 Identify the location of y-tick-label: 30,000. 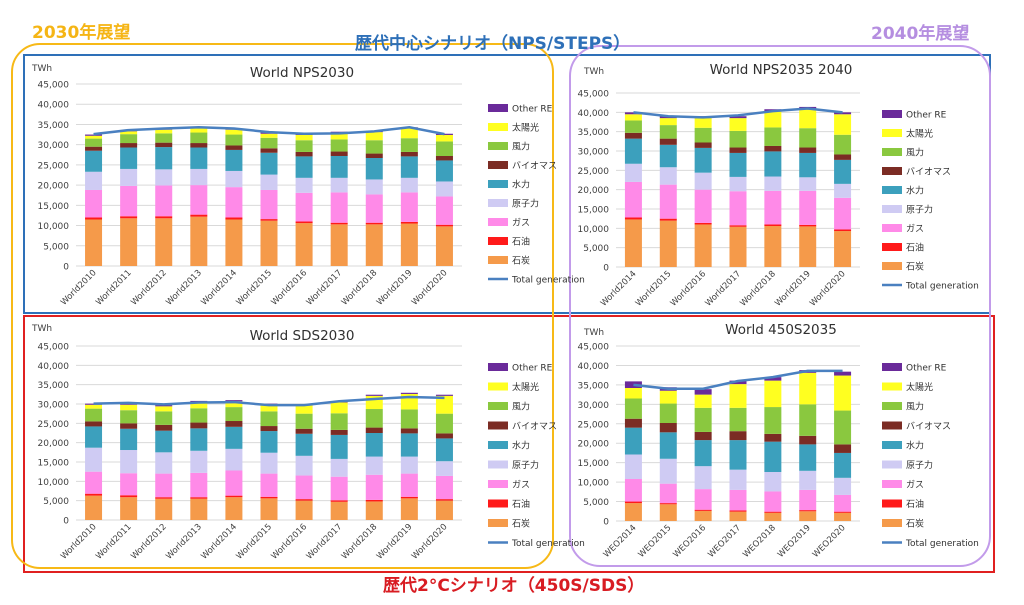
(54, 406).